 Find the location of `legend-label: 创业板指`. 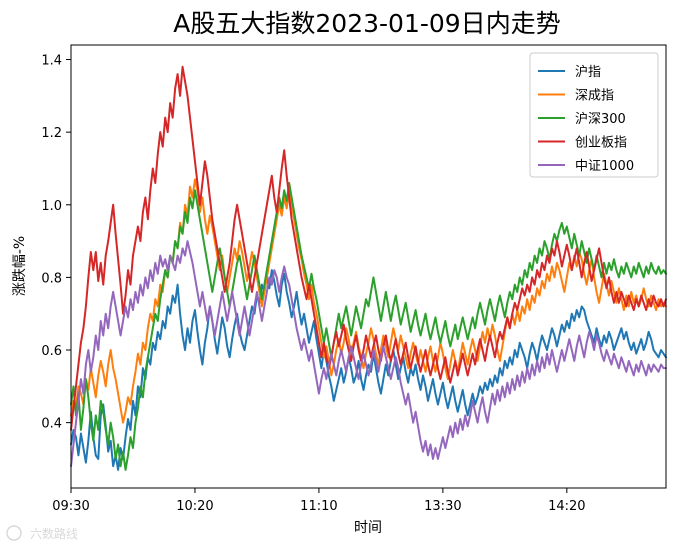

legend-label: 创业板指 is located at coordinates (601, 143).